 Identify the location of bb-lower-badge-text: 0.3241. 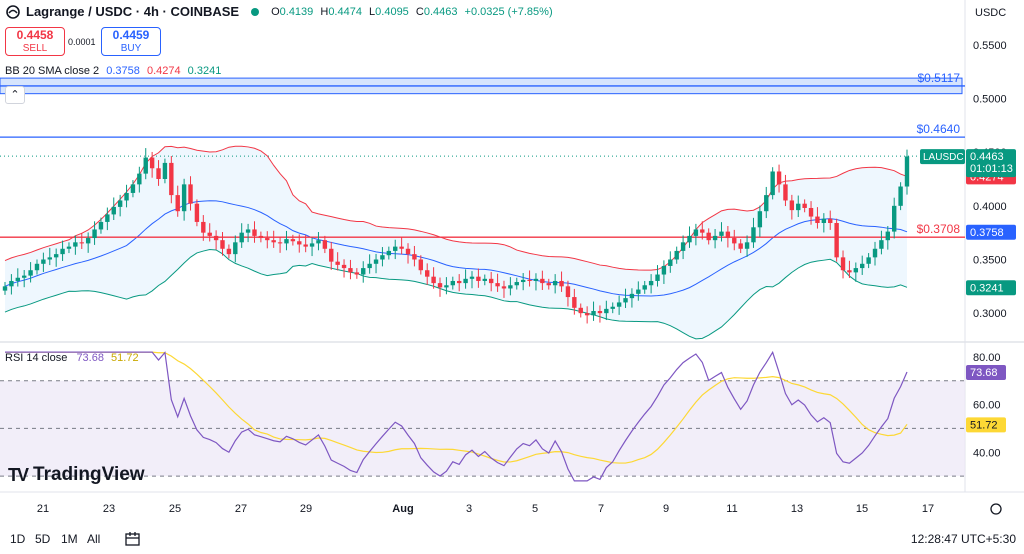
(987, 288).